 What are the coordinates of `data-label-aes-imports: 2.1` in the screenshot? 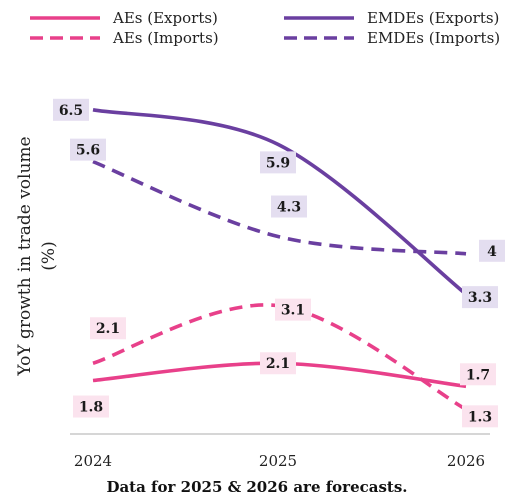 It's located at (108, 329).